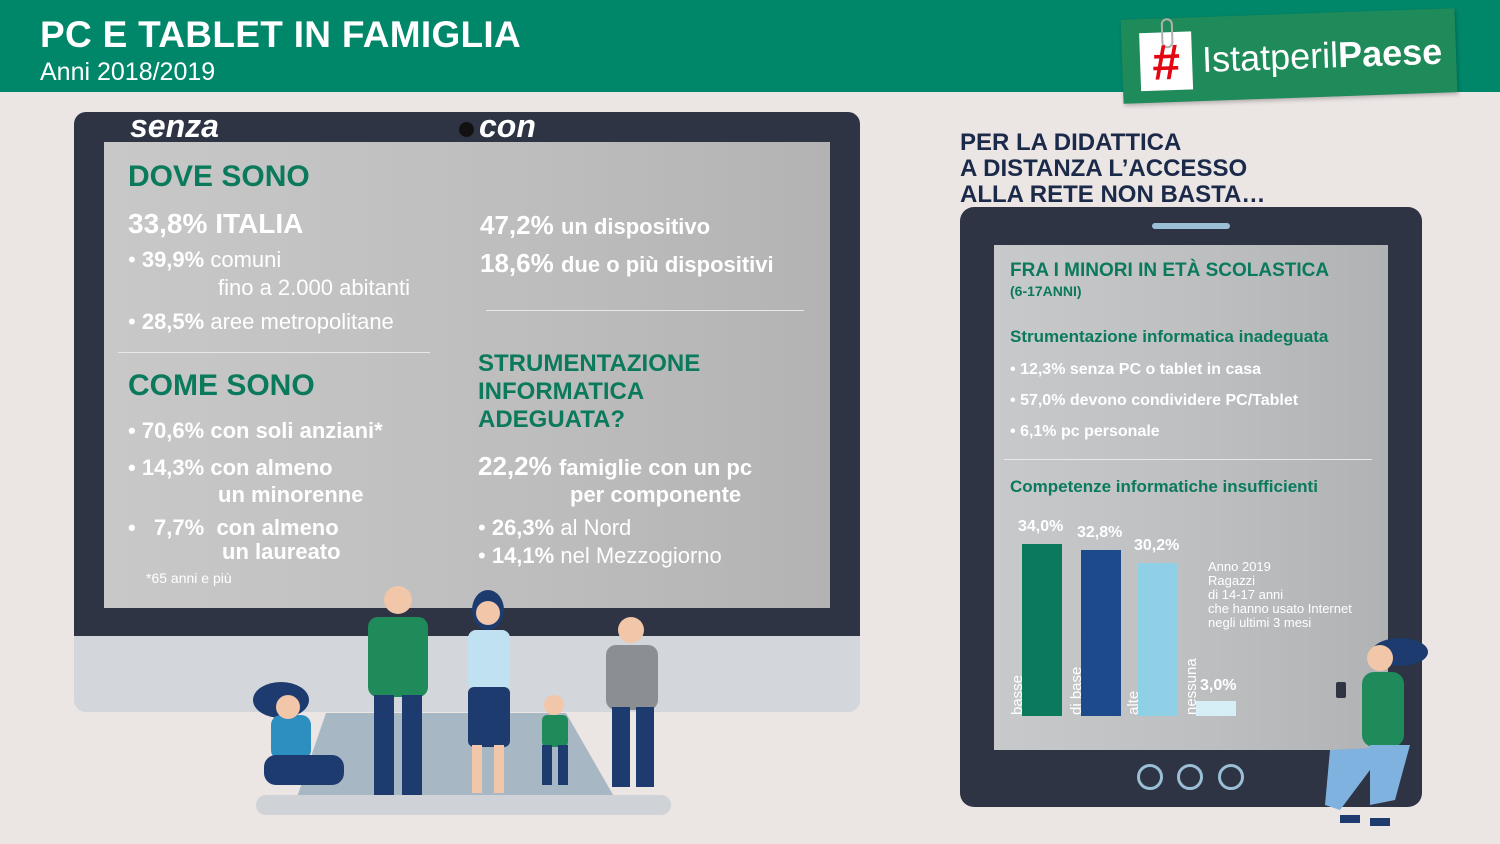  Describe the element at coordinates (296, 430) in the screenshot. I see `item-text: con soli anziani*` at that location.